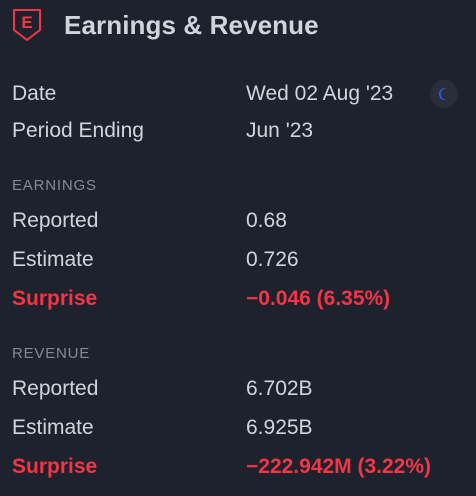 The width and height of the screenshot is (476, 496). Describe the element at coordinates (55, 466) in the screenshot. I see `revenue-surprise-label: Surprise` at that location.